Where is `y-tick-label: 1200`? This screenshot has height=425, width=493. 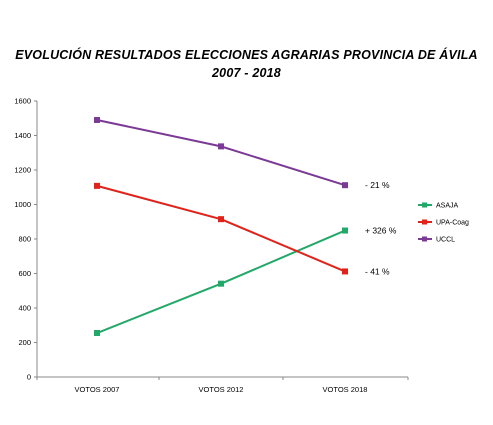 y-tick-label: 1200 is located at coordinates (22, 170).